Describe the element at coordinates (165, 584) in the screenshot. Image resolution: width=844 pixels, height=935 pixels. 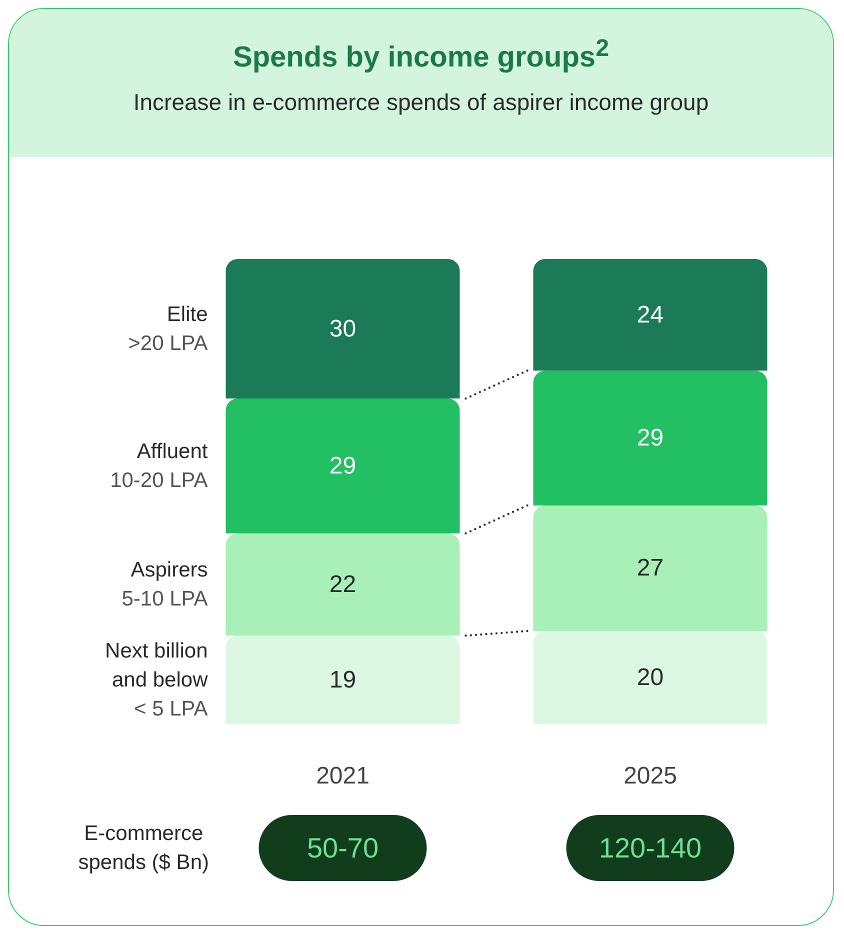
I see `series-label: Aspirers 5-10 LPA` at that location.